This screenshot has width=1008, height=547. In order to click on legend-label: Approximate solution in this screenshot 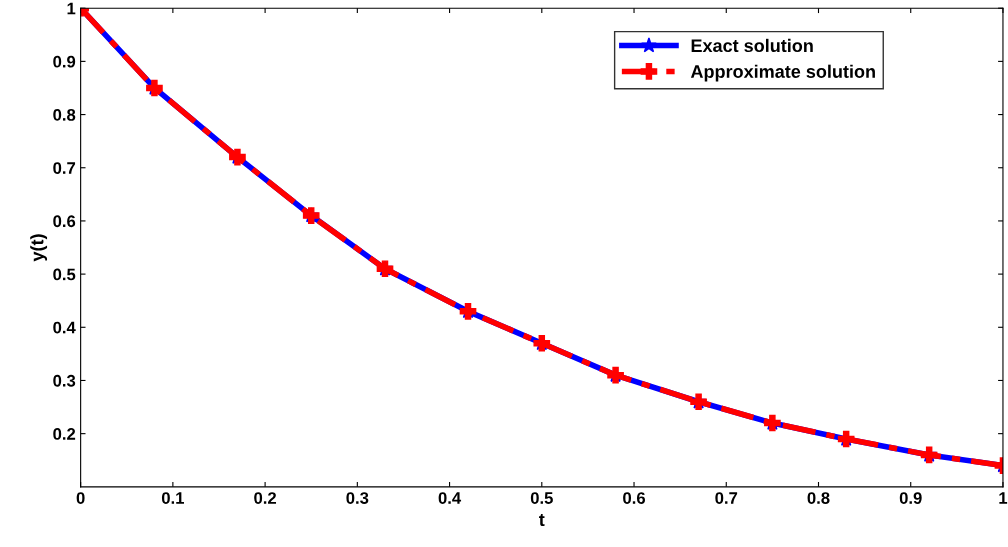, I will do `click(782, 73)`.